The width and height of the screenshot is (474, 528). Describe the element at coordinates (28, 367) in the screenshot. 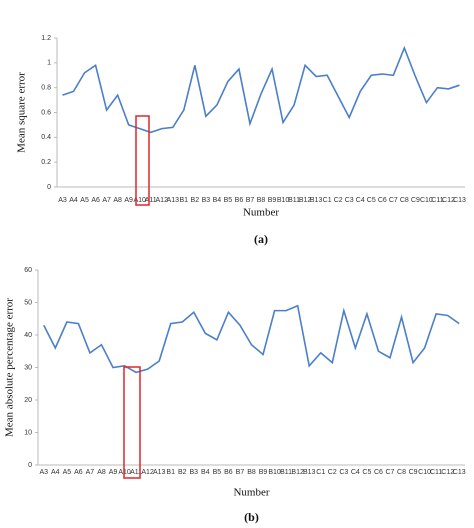

I see `y-tick-label: 30` at that location.